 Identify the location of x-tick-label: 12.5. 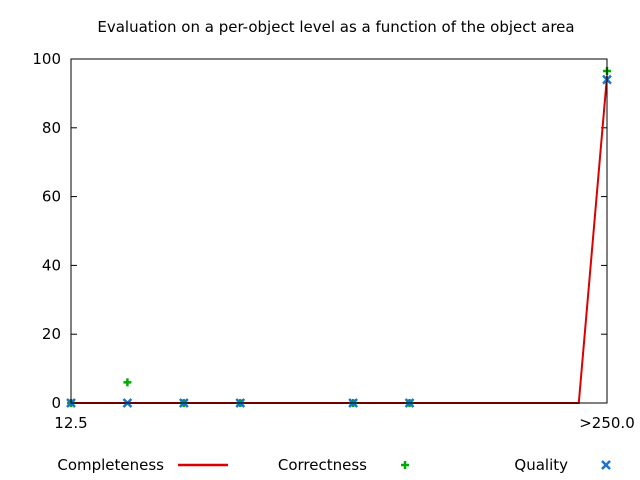
(70, 423).